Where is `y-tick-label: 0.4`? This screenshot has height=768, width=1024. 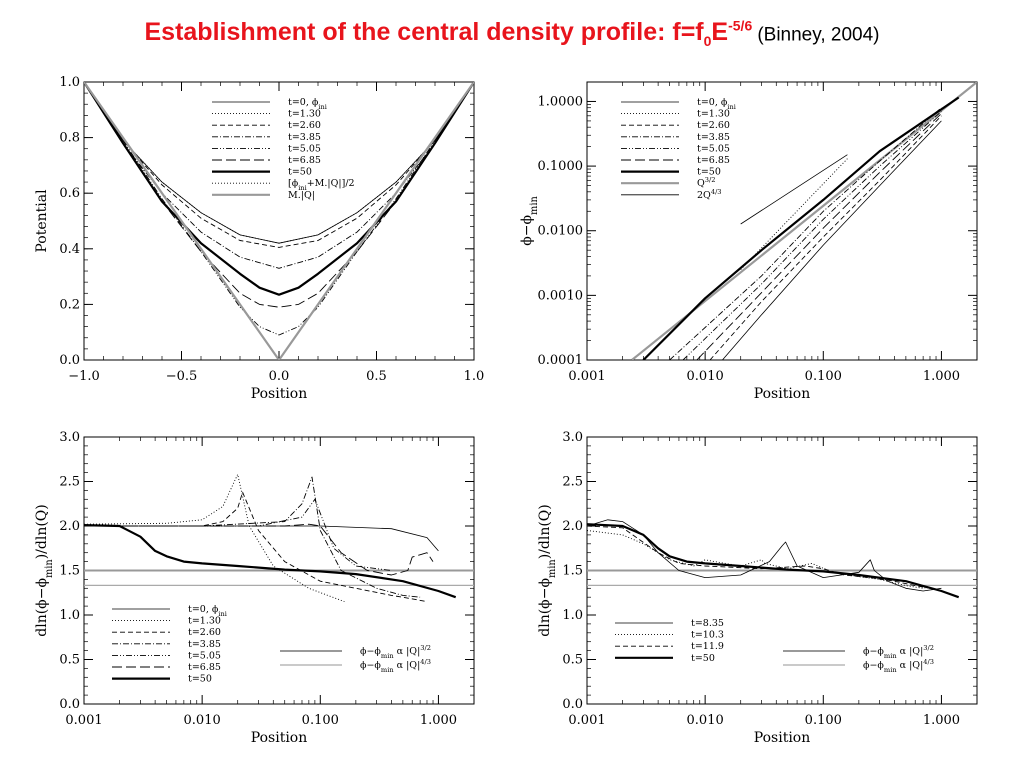
y-tick-label: 0.4 is located at coordinates (69, 249).